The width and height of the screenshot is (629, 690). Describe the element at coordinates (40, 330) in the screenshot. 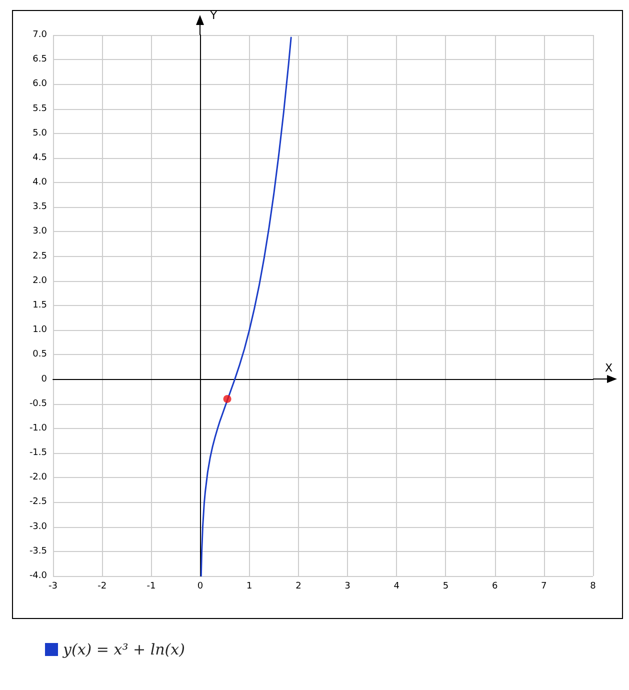

I see `y-tick-label: 1.0` at that location.